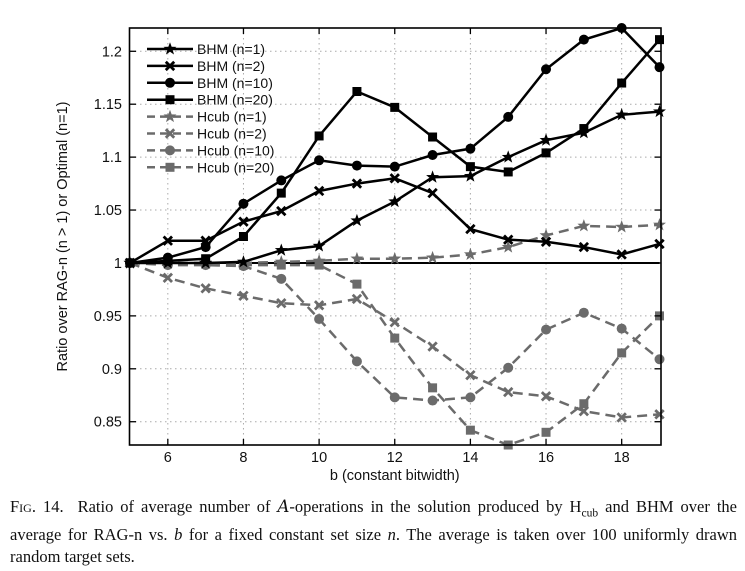  I want to click on figure-caption-label: Fig. 14., so click(37, 506).